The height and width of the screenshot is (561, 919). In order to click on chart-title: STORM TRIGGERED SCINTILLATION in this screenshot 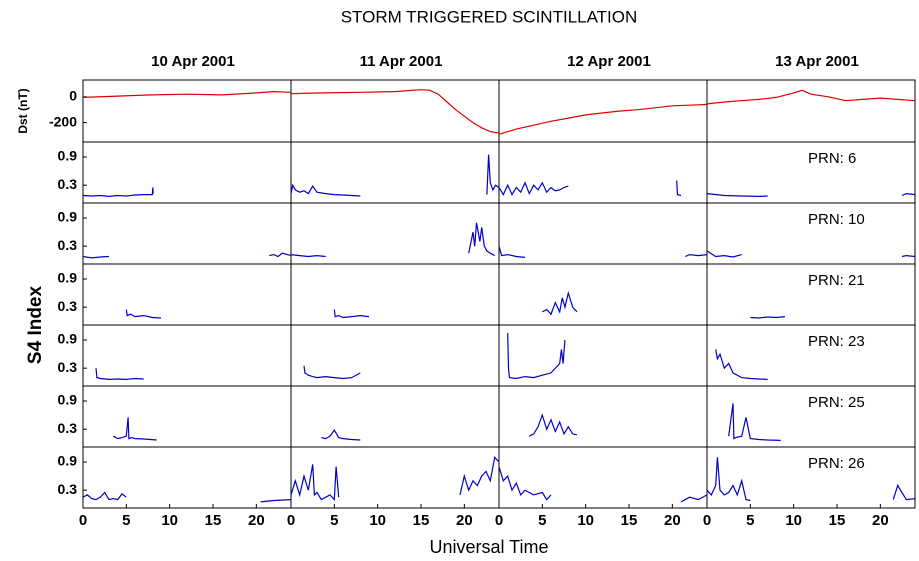, I will do `click(489, 16)`.